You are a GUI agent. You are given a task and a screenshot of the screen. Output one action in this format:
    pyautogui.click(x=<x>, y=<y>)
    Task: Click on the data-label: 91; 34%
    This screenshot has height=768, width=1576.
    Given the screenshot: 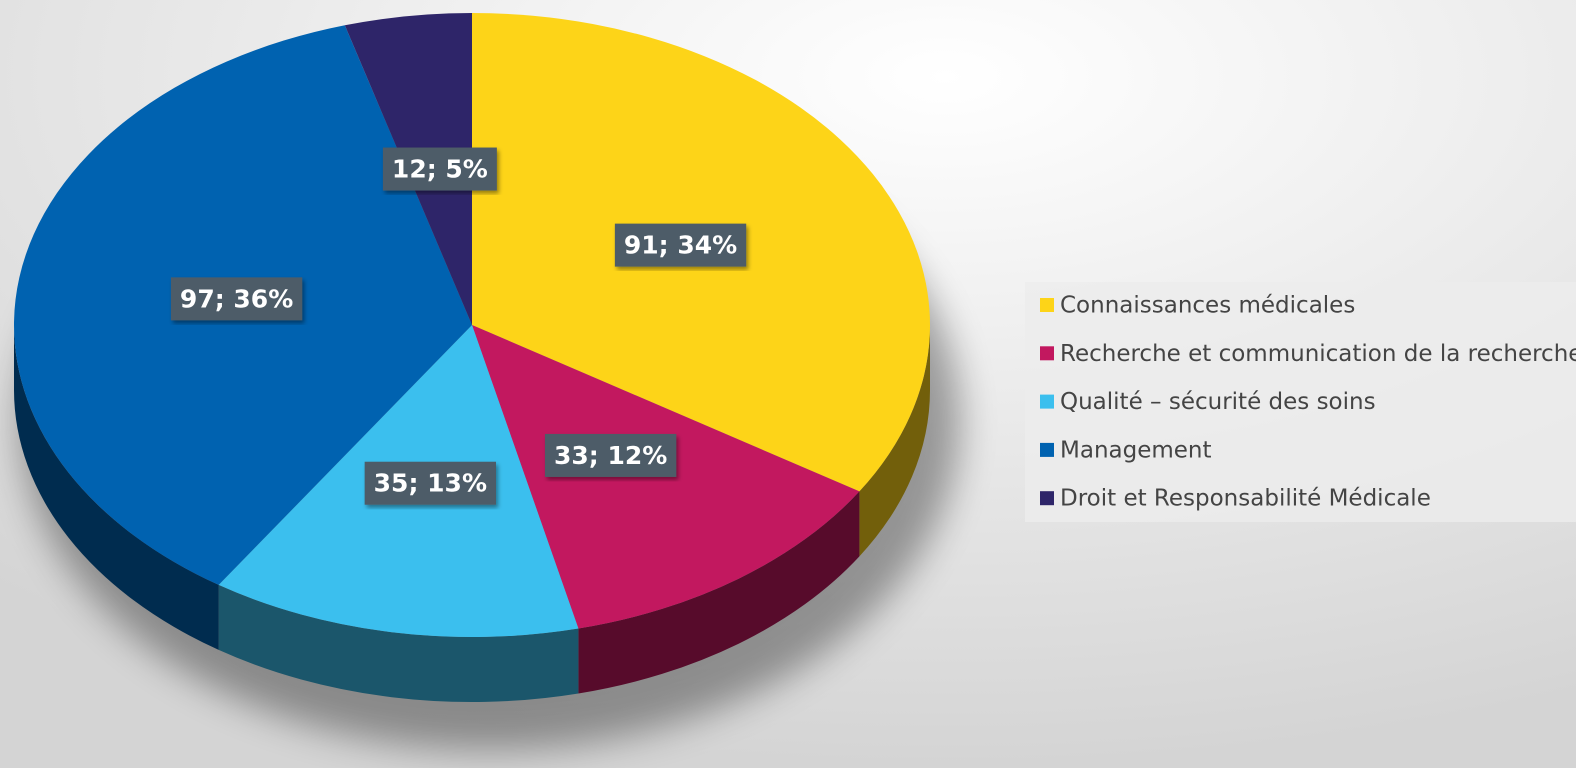 What is the action you would take?
    pyautogui.click(x=680, y=245)
    